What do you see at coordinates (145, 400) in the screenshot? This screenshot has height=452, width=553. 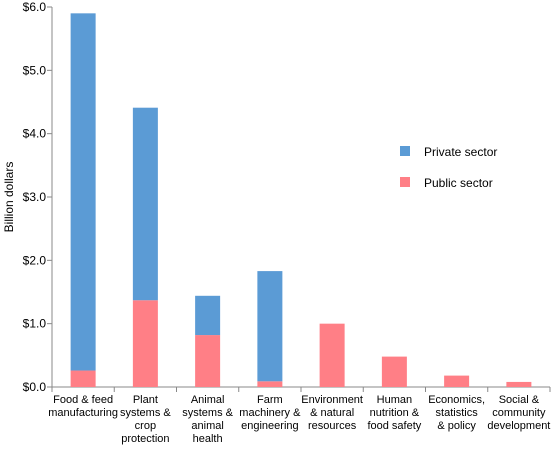 I see `x-tick-label-line: Plant` at bounding box center [145, 400].